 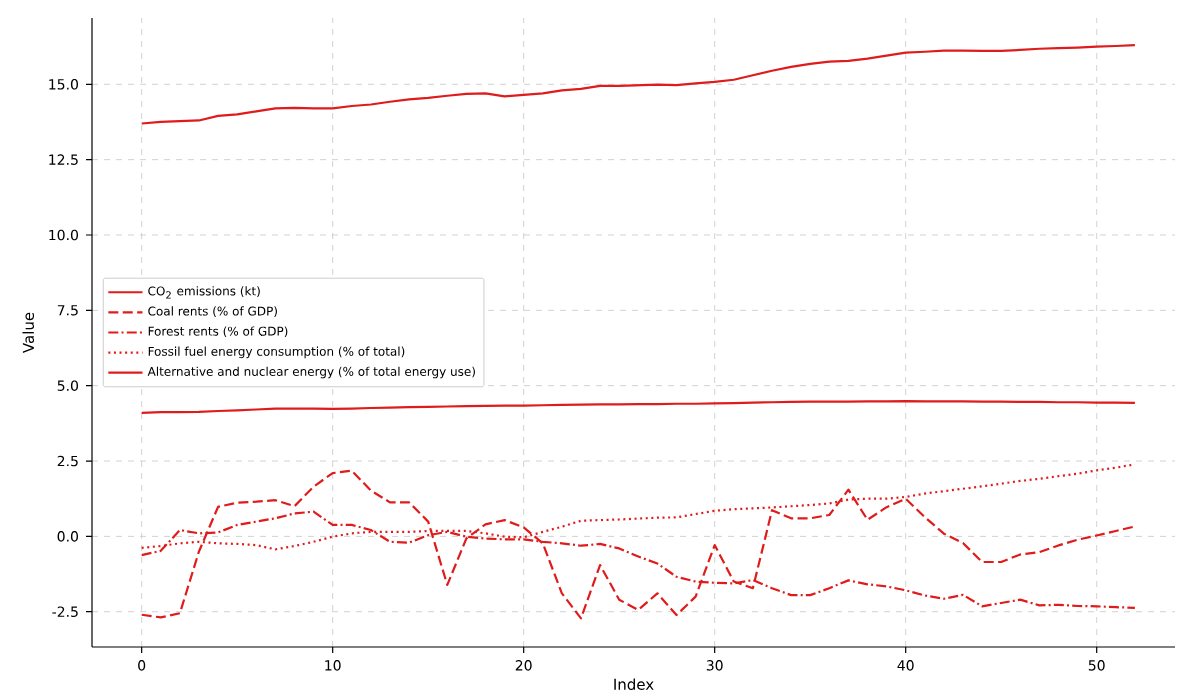 I want to click on y-tick-label: 0.0, so click(x=67, y=536).